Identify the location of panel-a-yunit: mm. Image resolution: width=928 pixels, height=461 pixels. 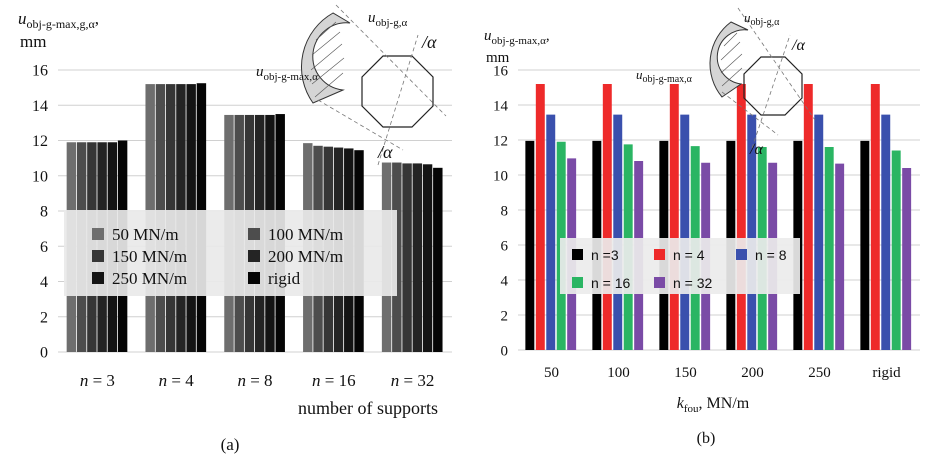
(33, 41).